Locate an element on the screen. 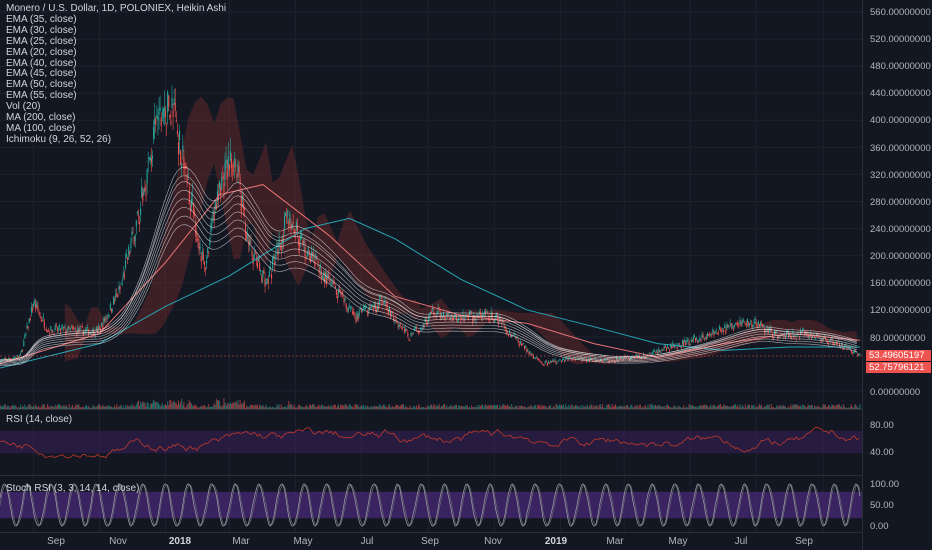 The width and height of the screenshot is (932, 550). indicator-label: MA (200, close) is located at coordinates (41, 118).